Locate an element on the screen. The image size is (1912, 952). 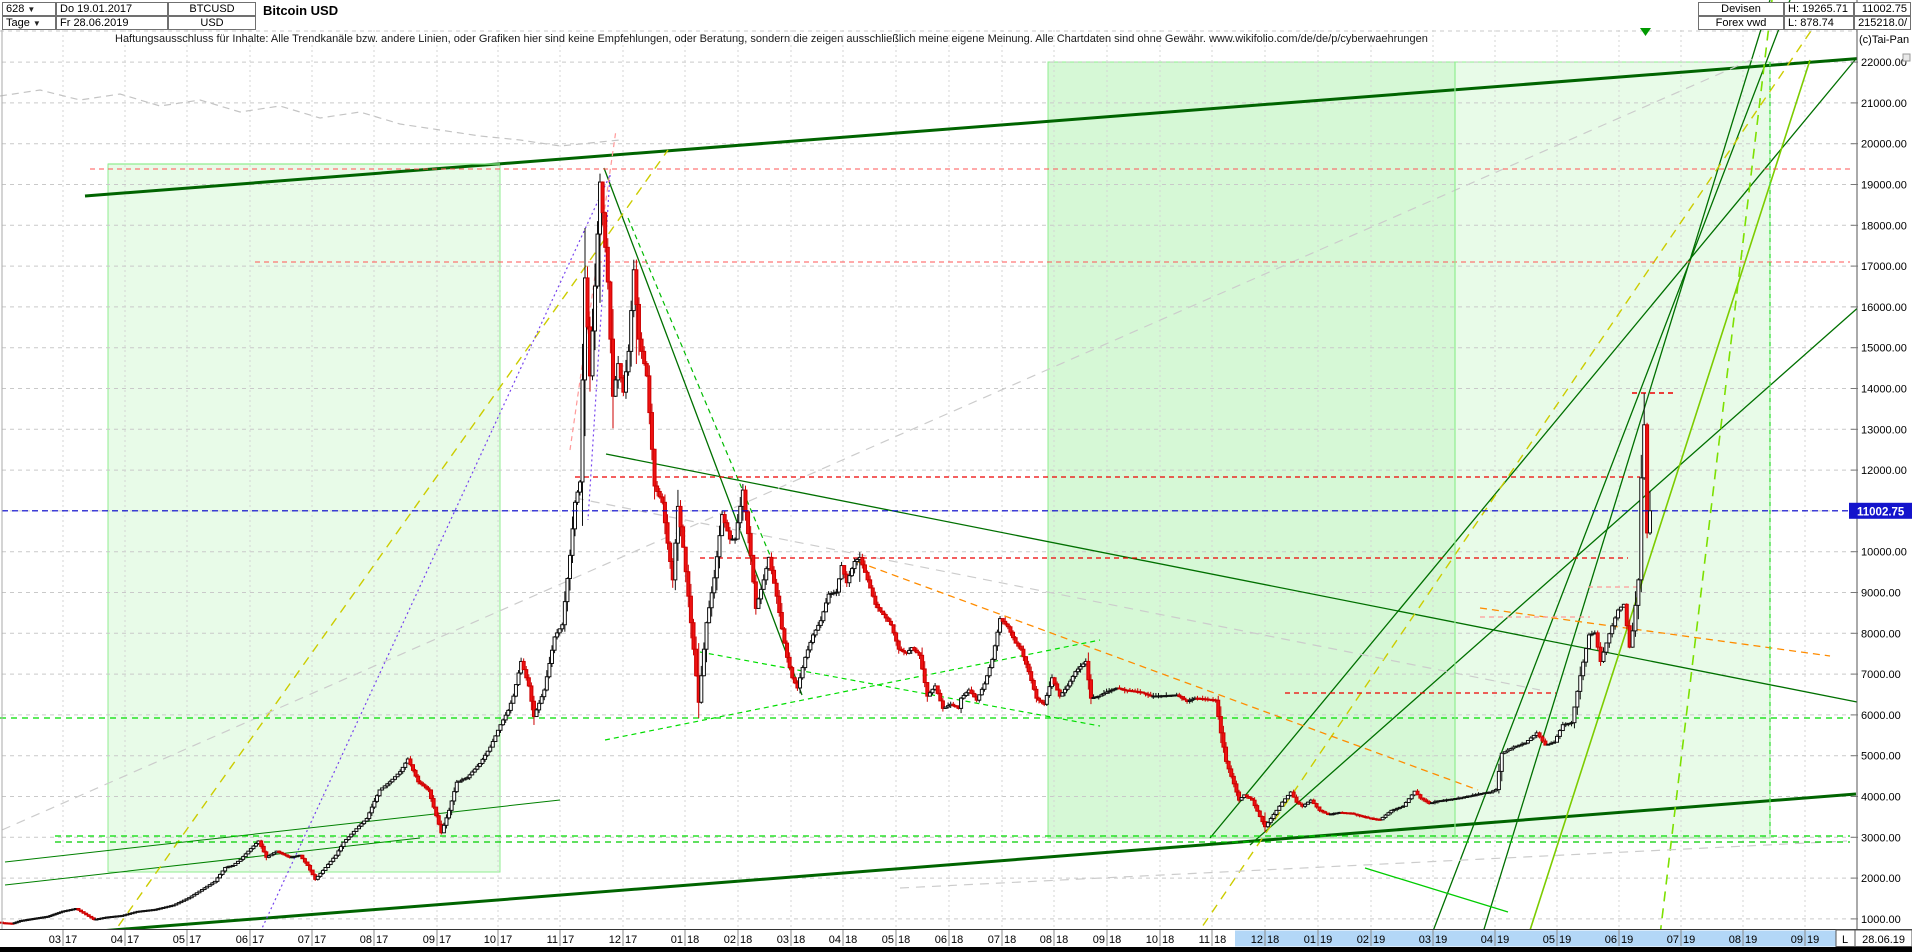
instrument-title: Bitcoin USD is located at coordinates (301, 10).